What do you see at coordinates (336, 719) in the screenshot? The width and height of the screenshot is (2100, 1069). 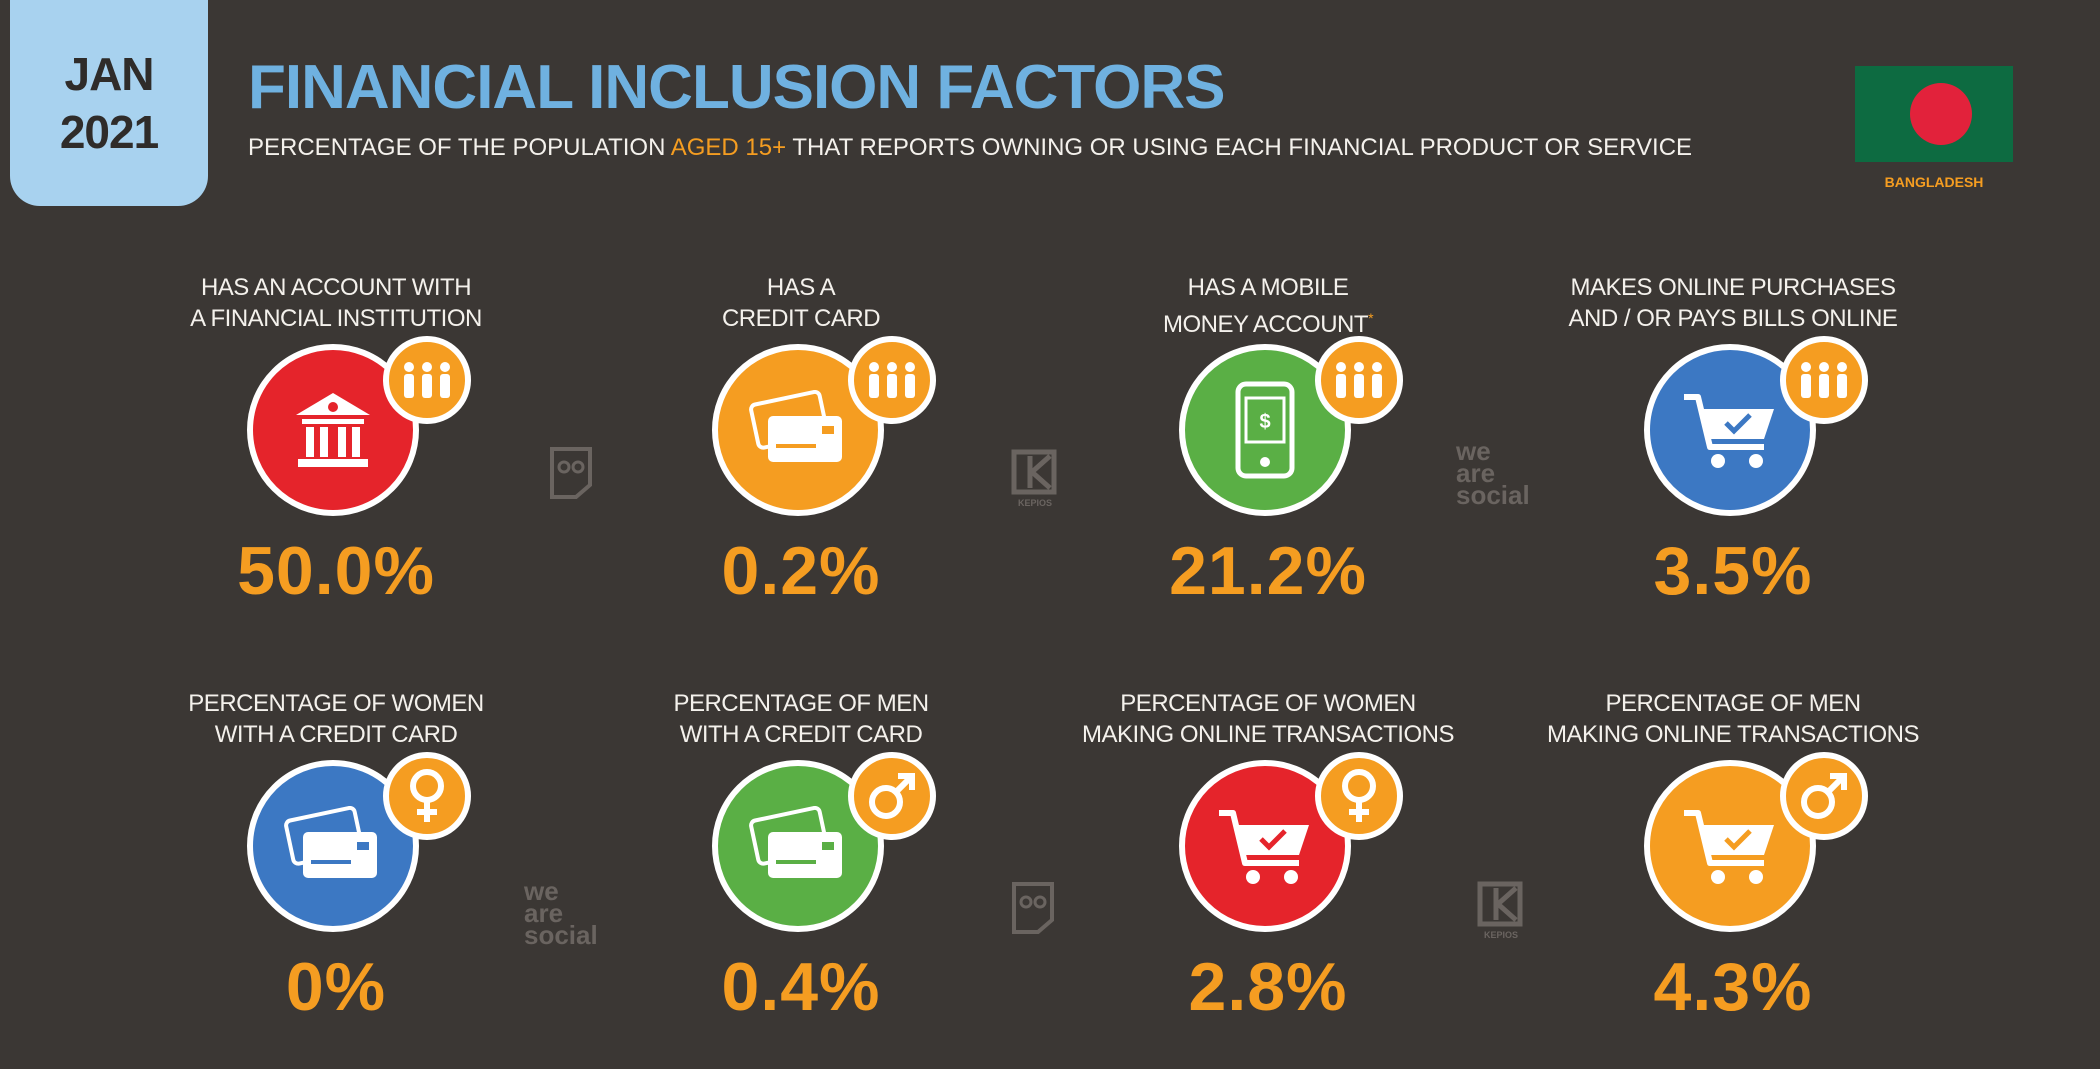 I see `stat-label: PERCENTAGE OF WOMEN WITH A CREDIT CARD` at bounding box center [336, 719].